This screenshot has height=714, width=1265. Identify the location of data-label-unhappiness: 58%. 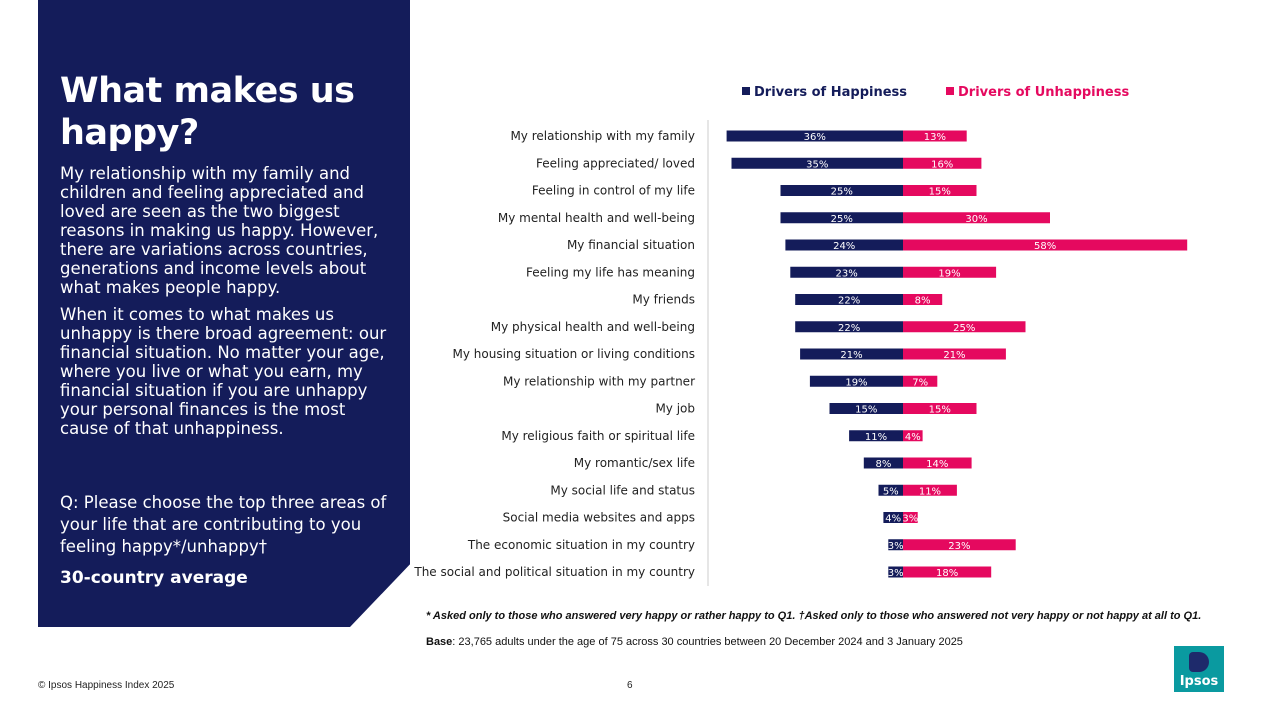
(1045, 246).